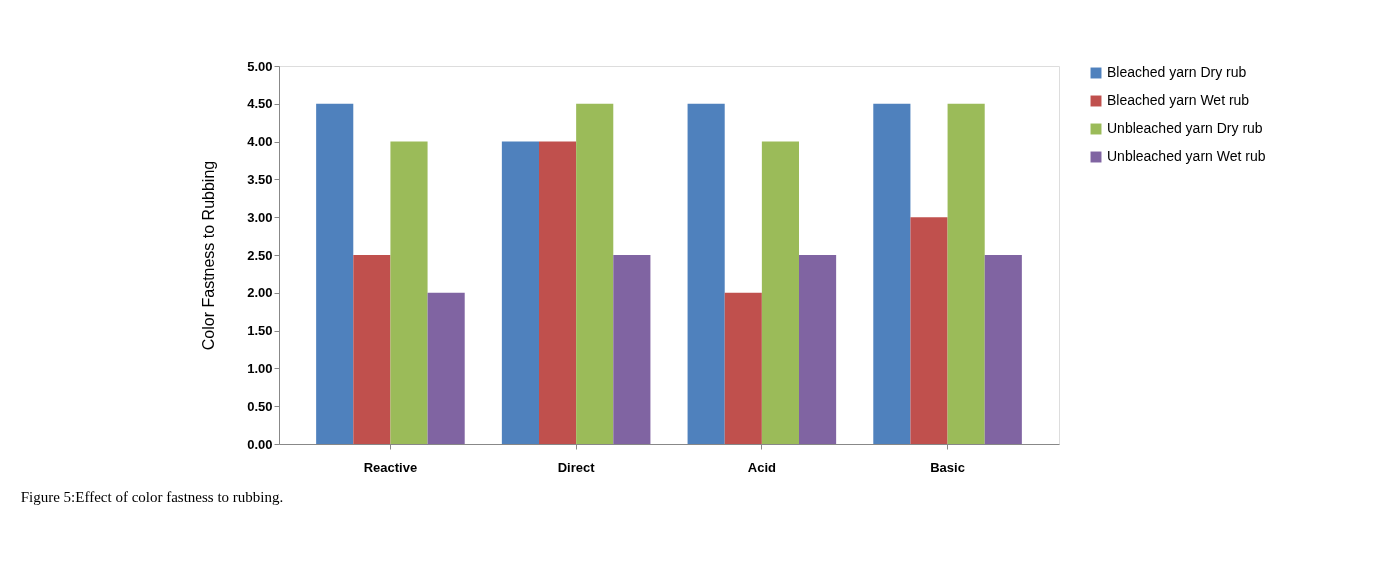  Describe the element at coordinates (260, 66) in the screenshot. I see `y-tick-label: 5.00` at that location.